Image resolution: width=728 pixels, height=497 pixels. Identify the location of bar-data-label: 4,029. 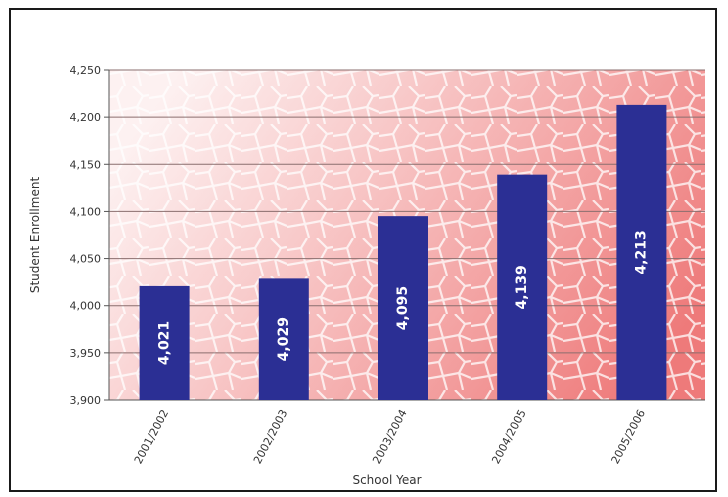
(284, 339).